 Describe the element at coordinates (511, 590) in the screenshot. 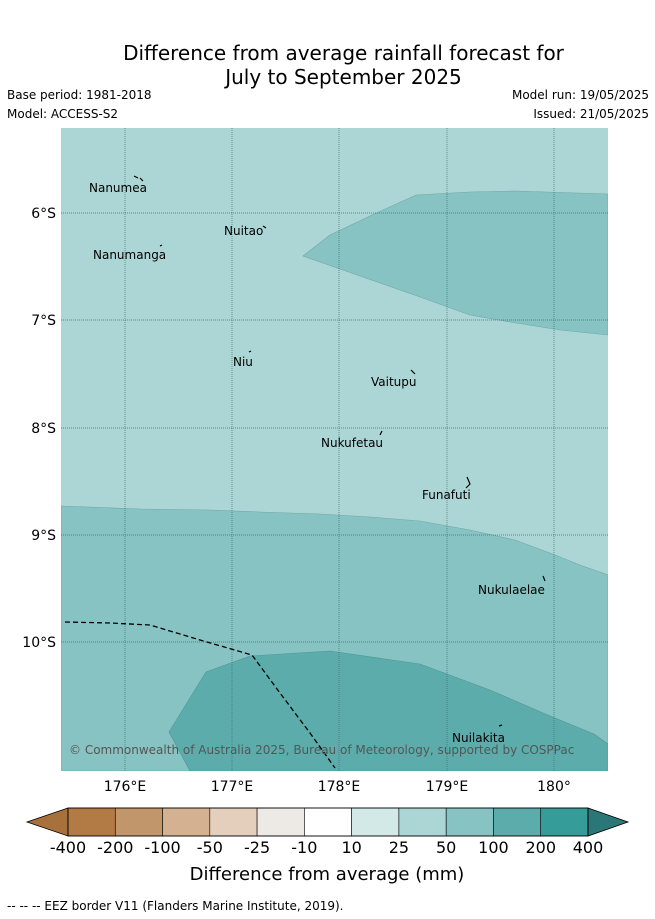

I see `island-label-nukulaelae: Nukulaelae` at that location.